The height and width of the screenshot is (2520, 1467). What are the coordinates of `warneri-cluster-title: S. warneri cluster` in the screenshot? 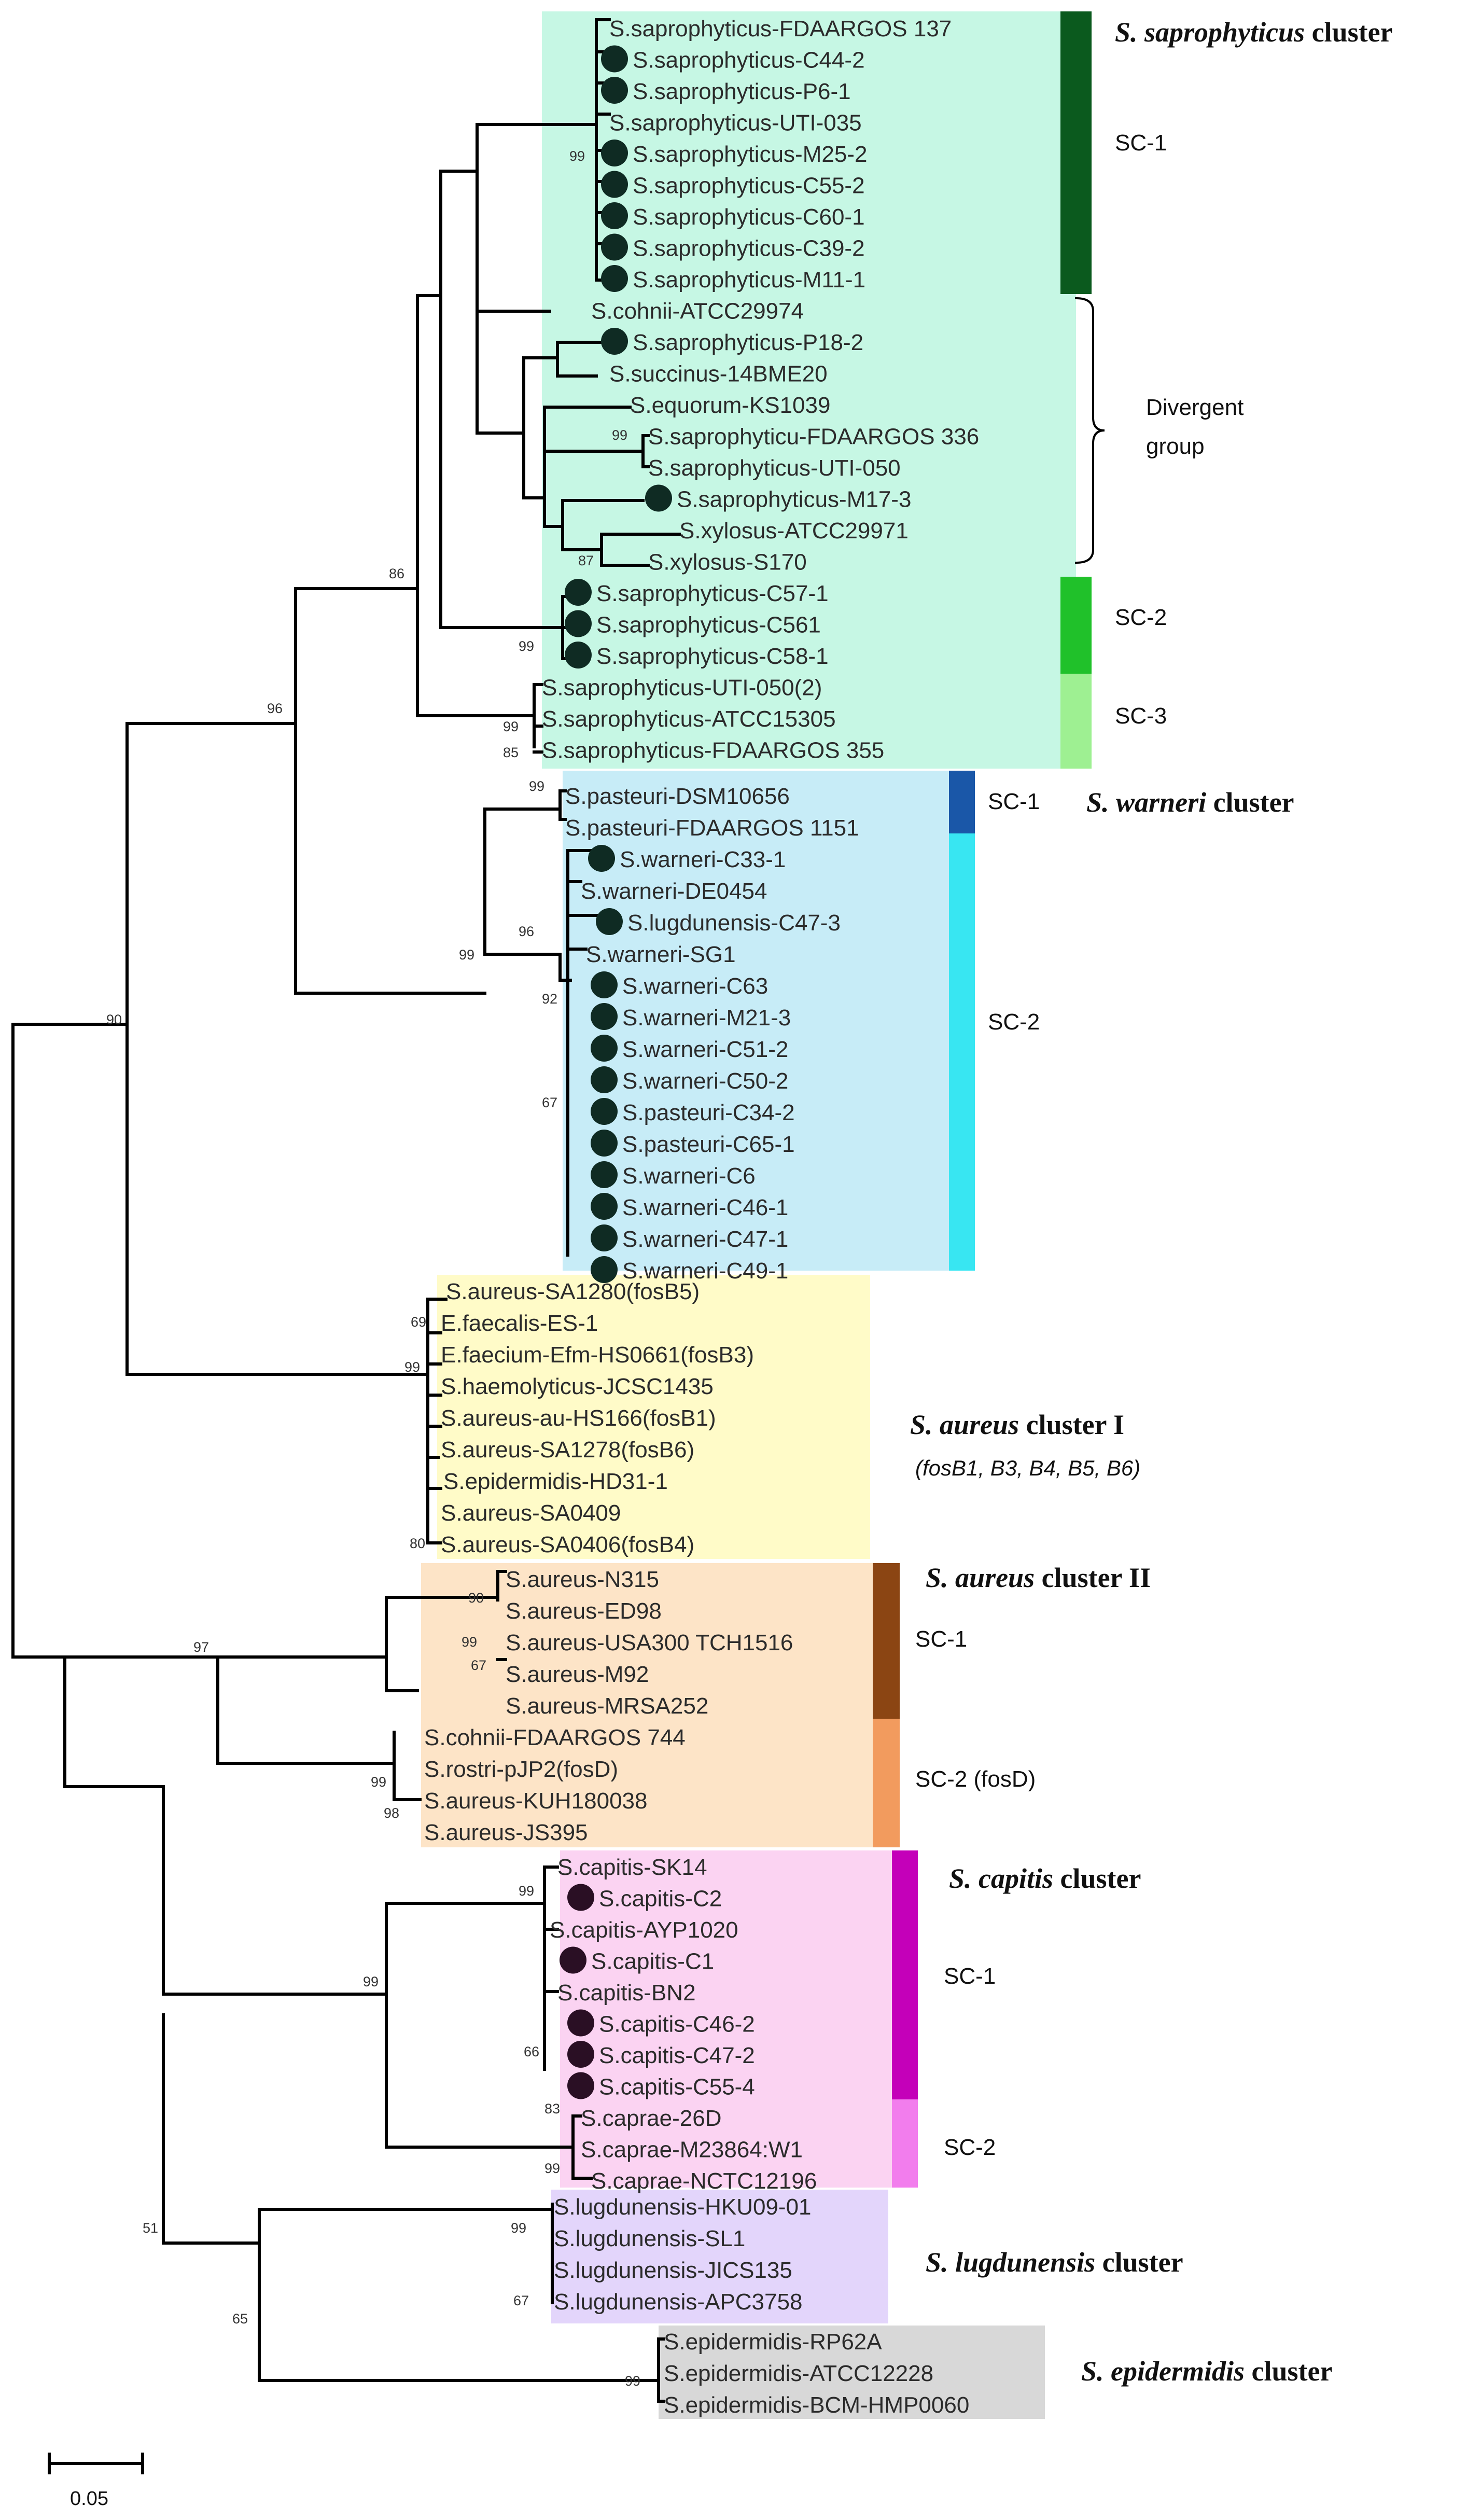 It's located at (1190, 802).